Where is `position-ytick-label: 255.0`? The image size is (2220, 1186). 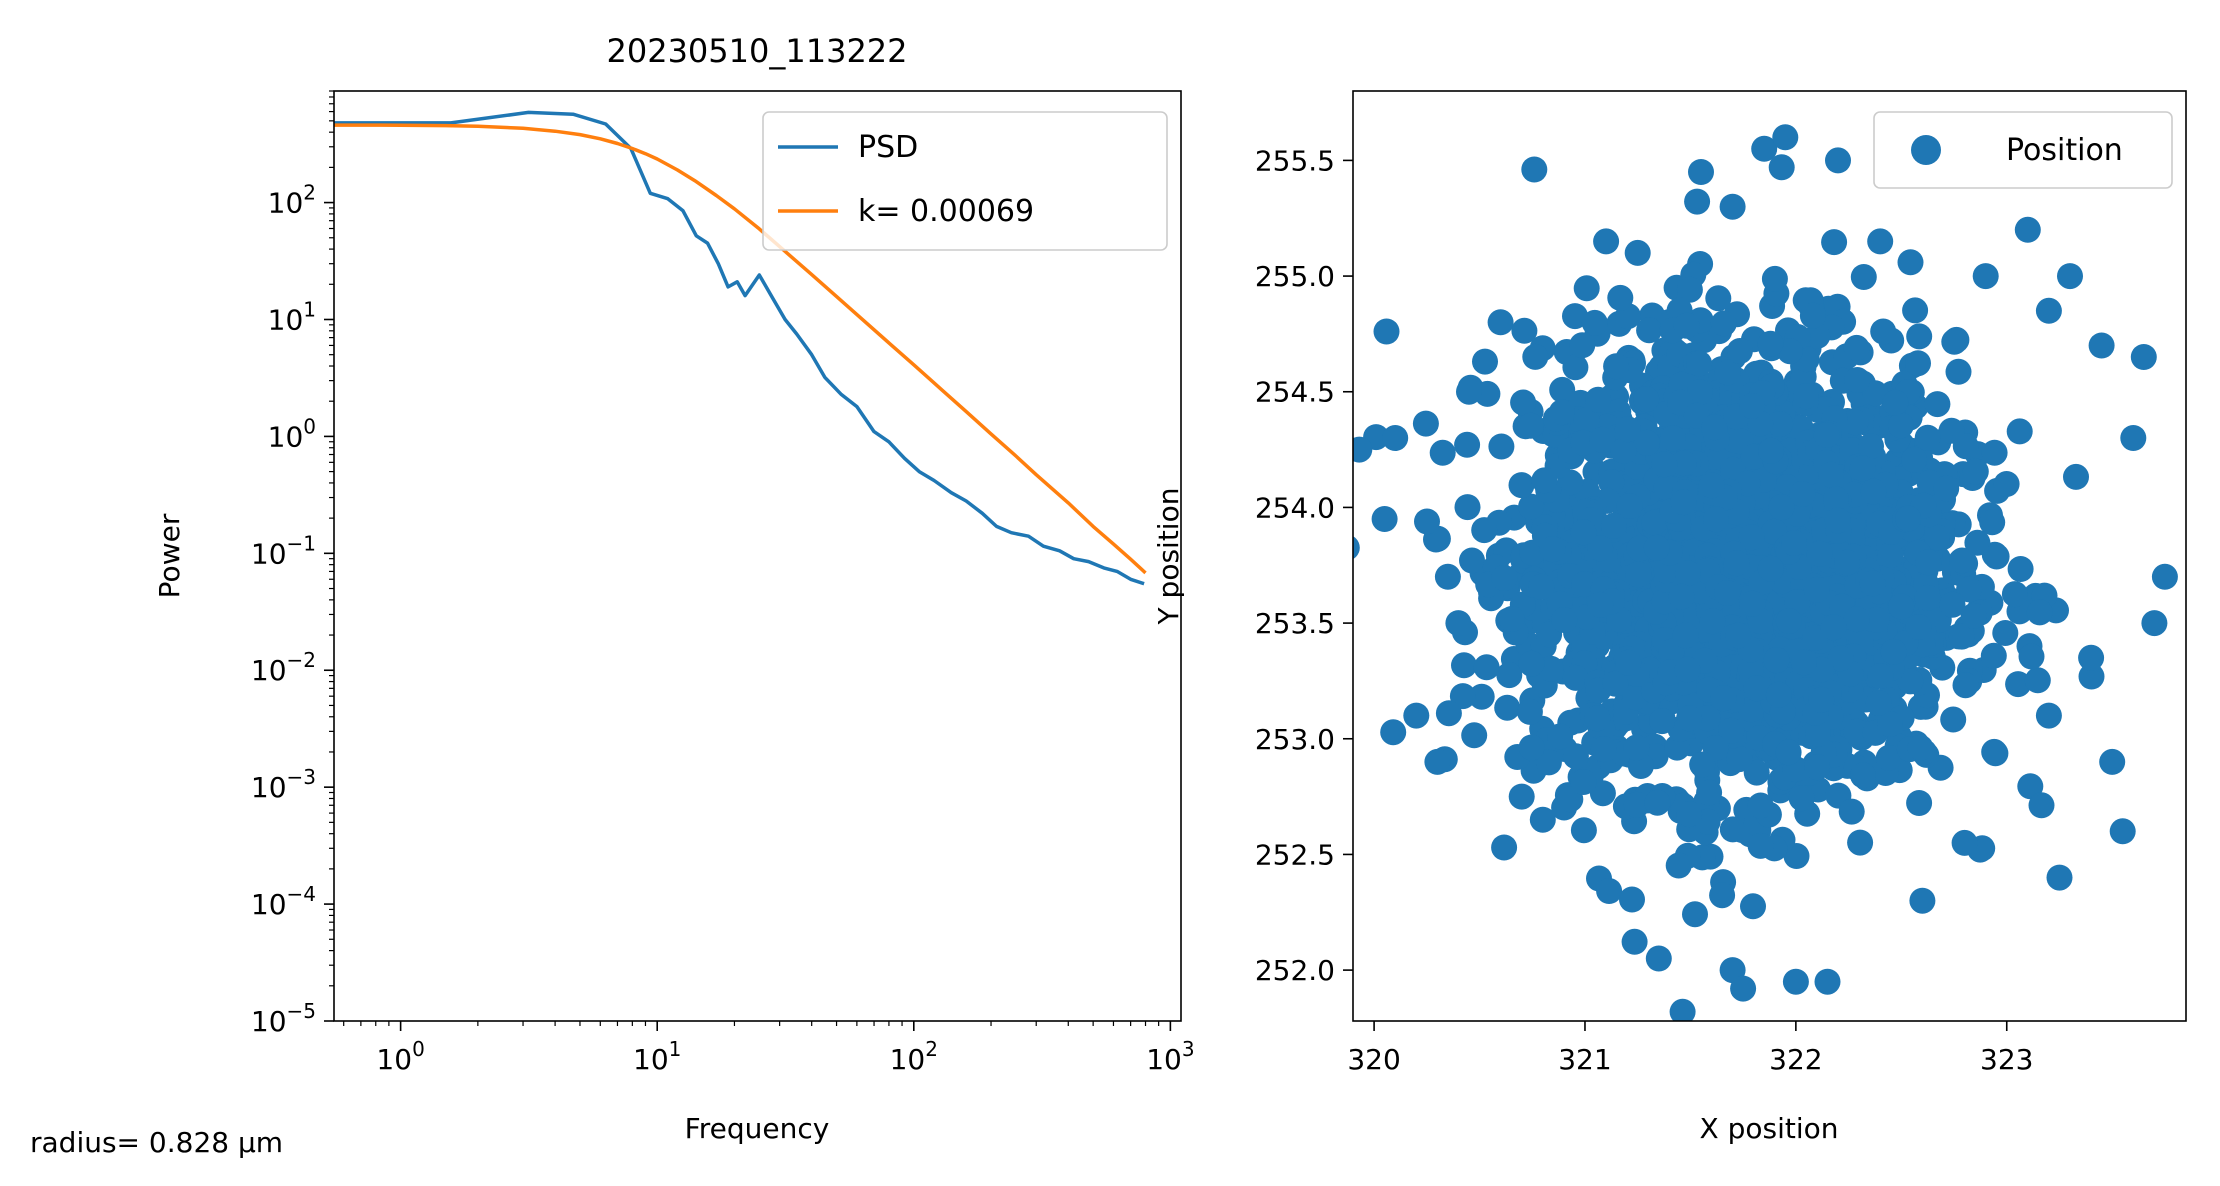
position-ytick-label: 255.0 is located at coordinates (1295, 276).